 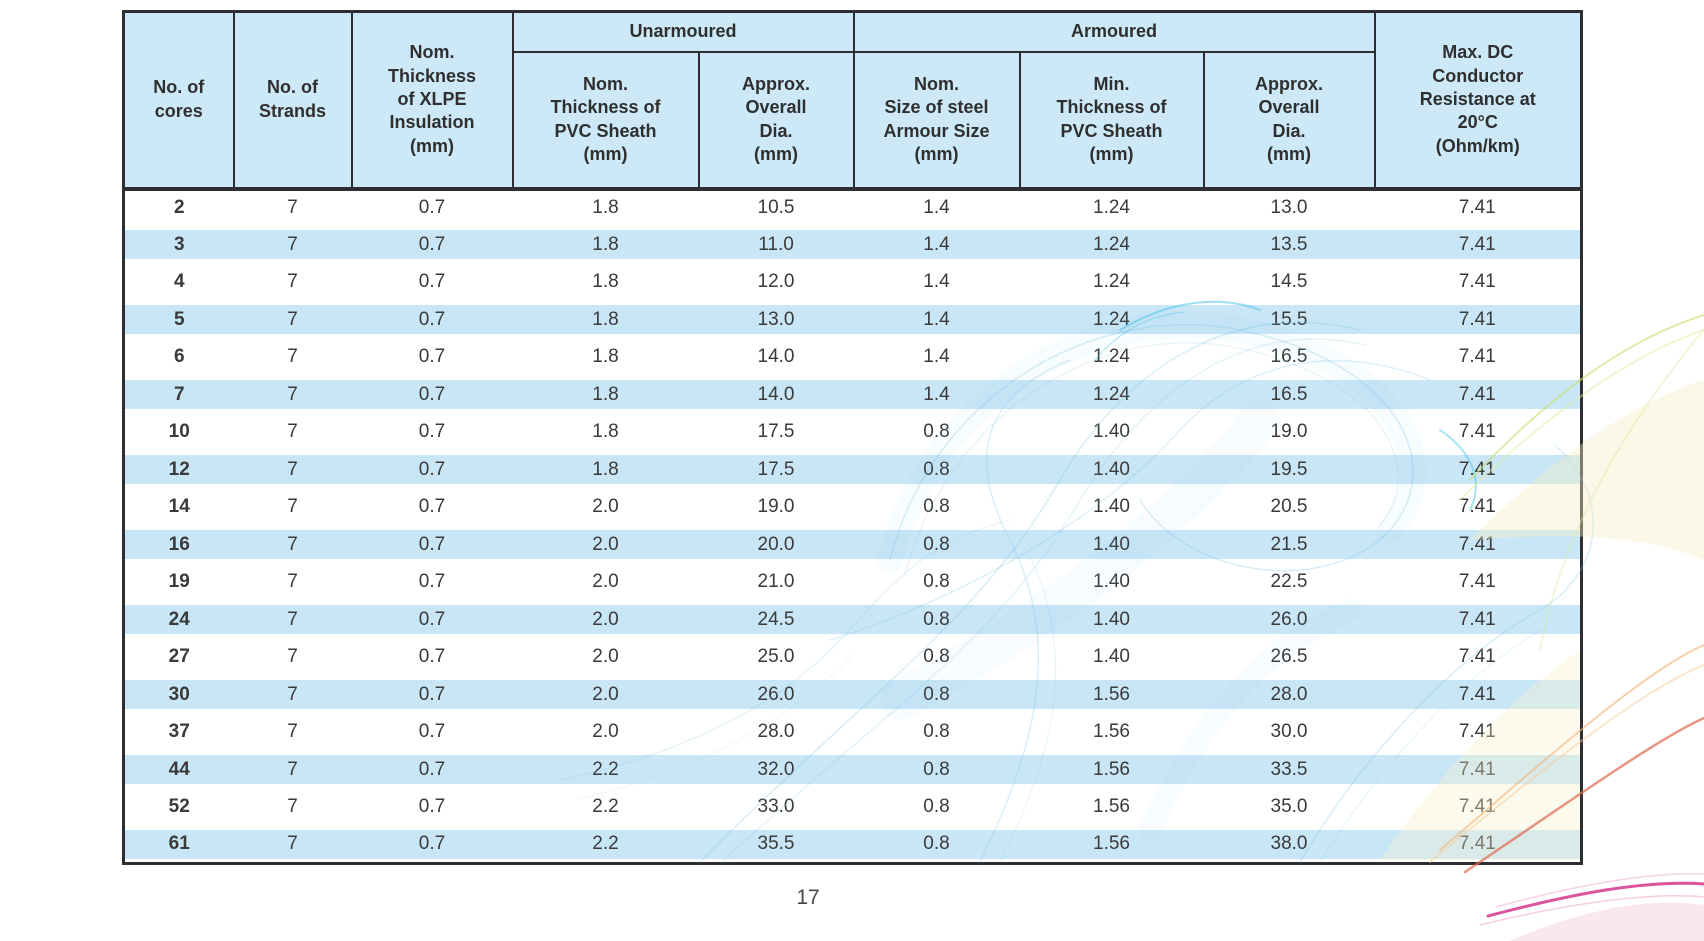 I want to click on table-row: 52 7 0.7 2.2 33.0 0.8 1.56 35.0 7.41, so click(x=853, y=808).